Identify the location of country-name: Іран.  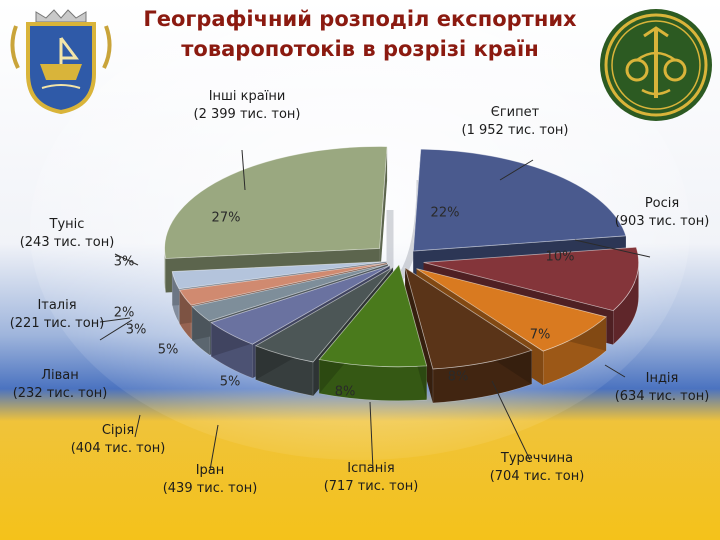
(210, 470).